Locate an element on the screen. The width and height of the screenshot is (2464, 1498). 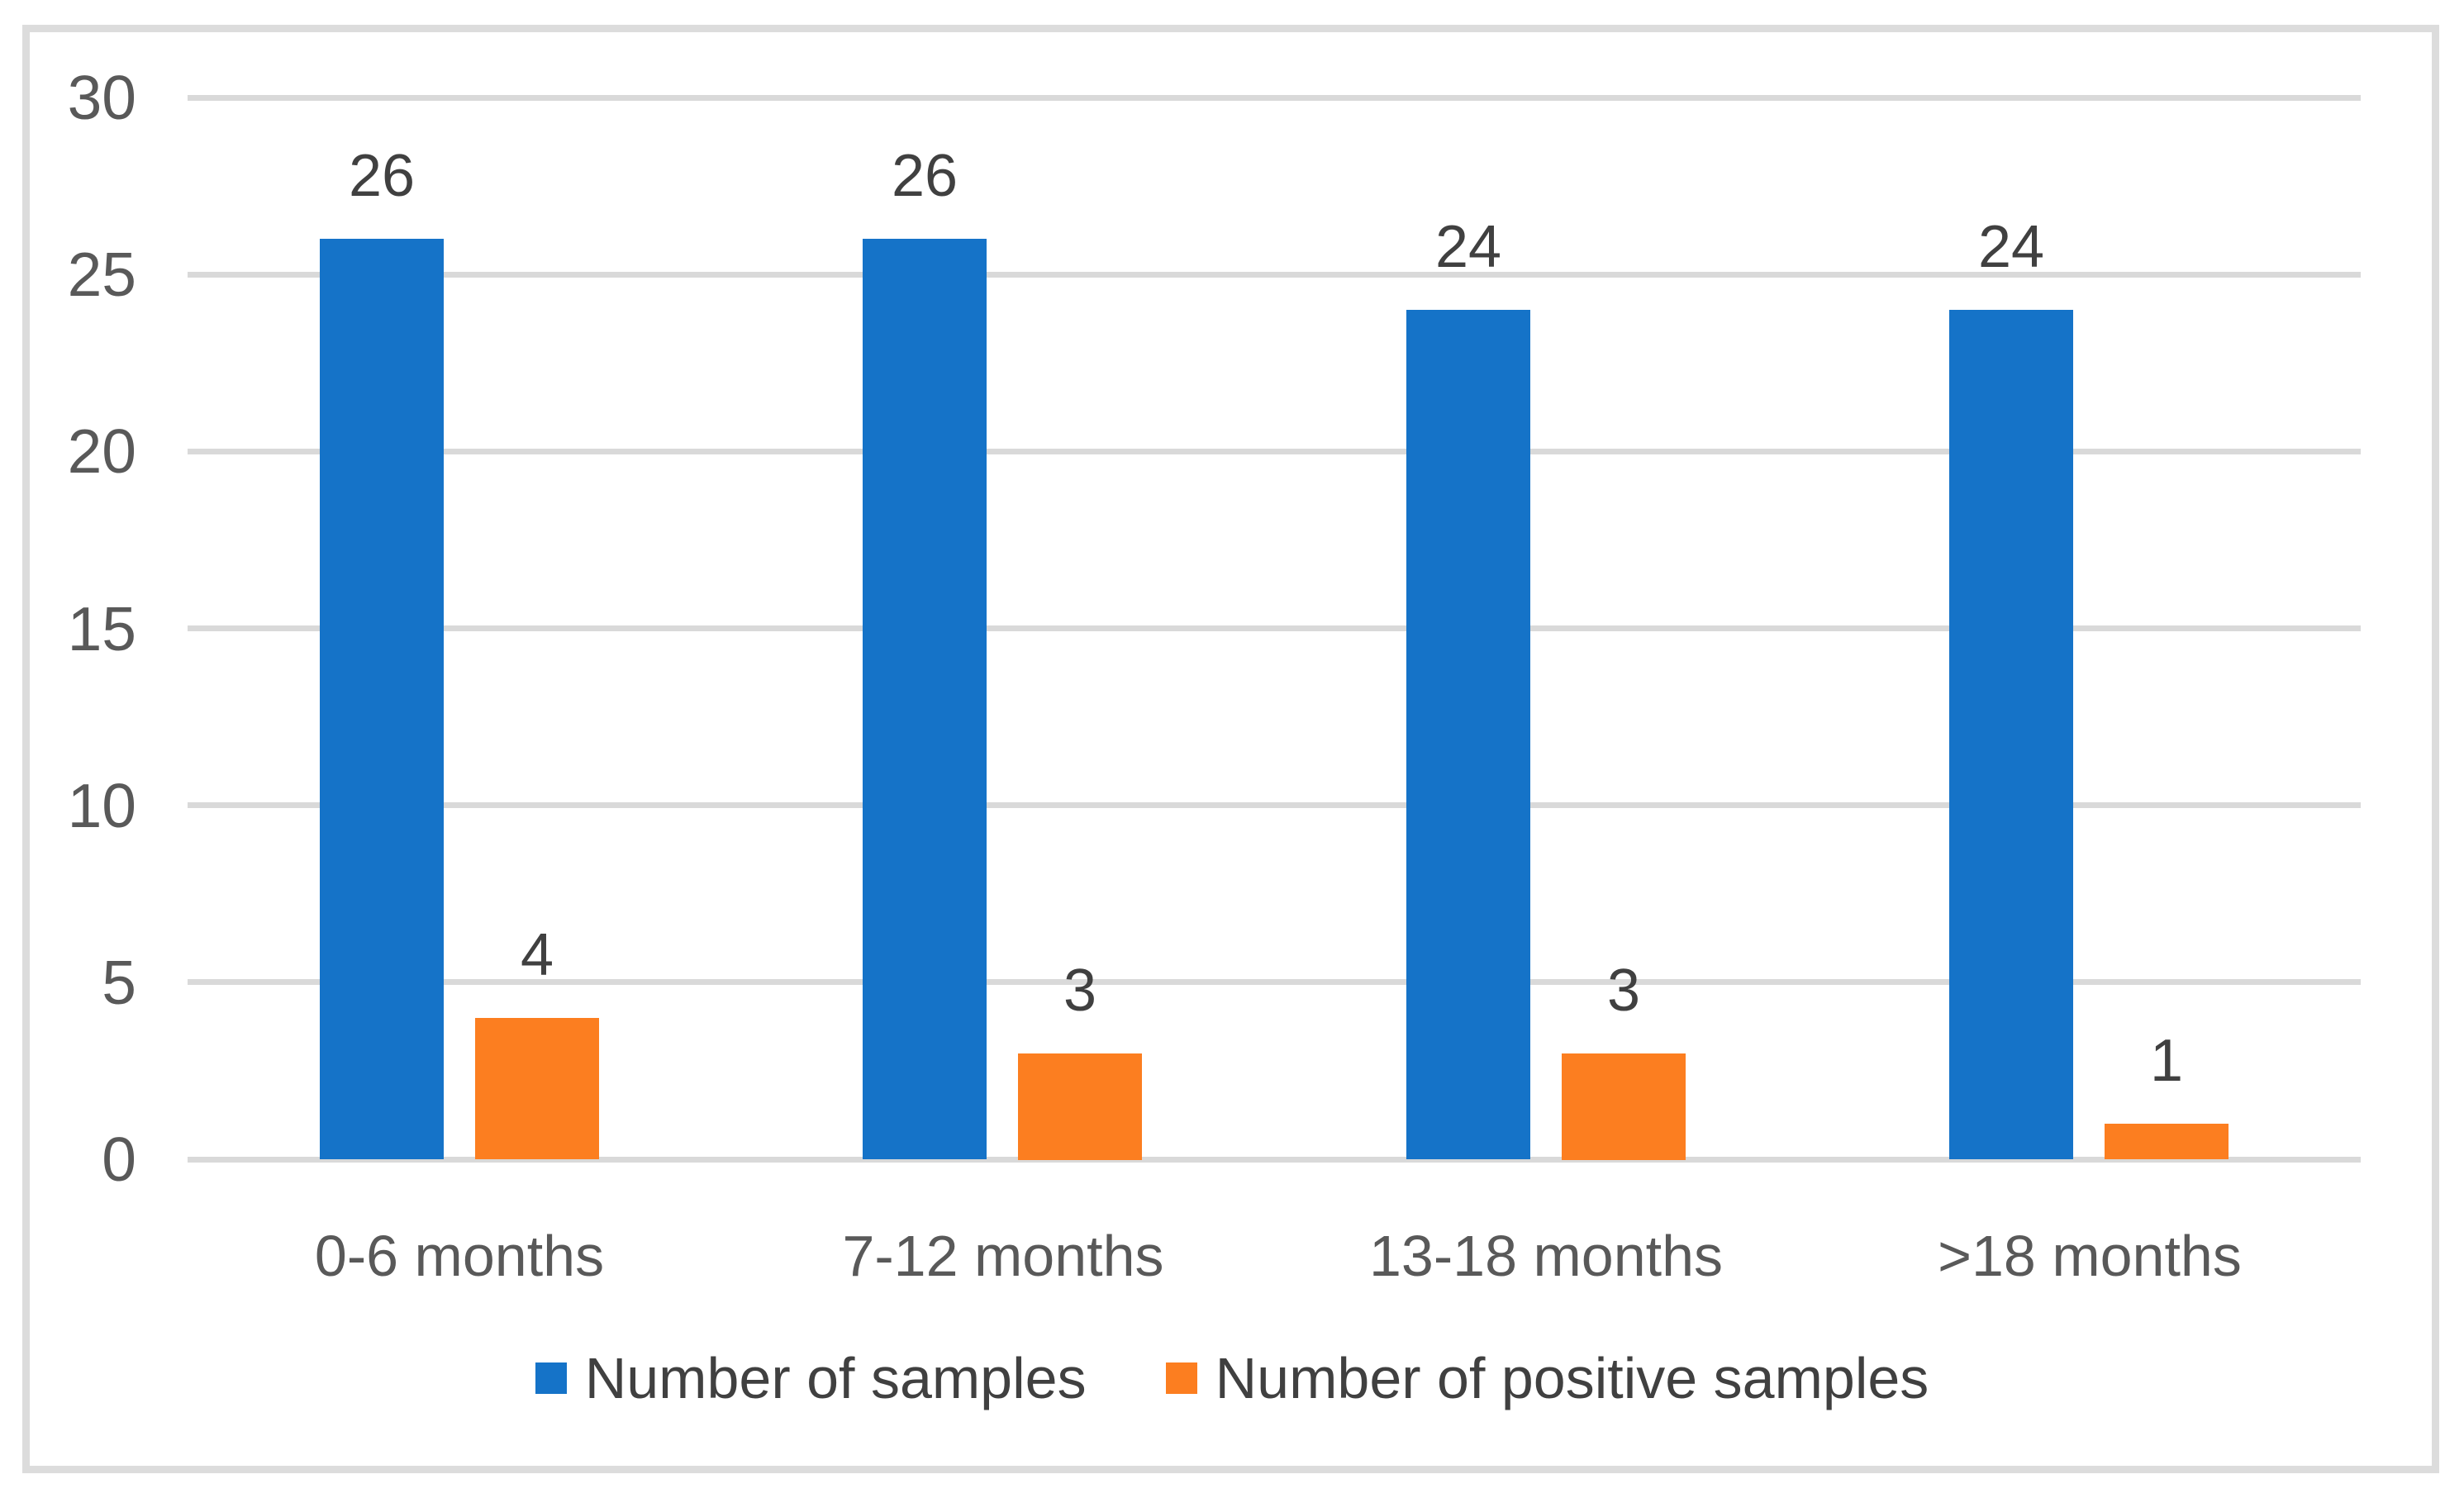
y-axis-tick-label: 5 is located at coordinates (119, 983).